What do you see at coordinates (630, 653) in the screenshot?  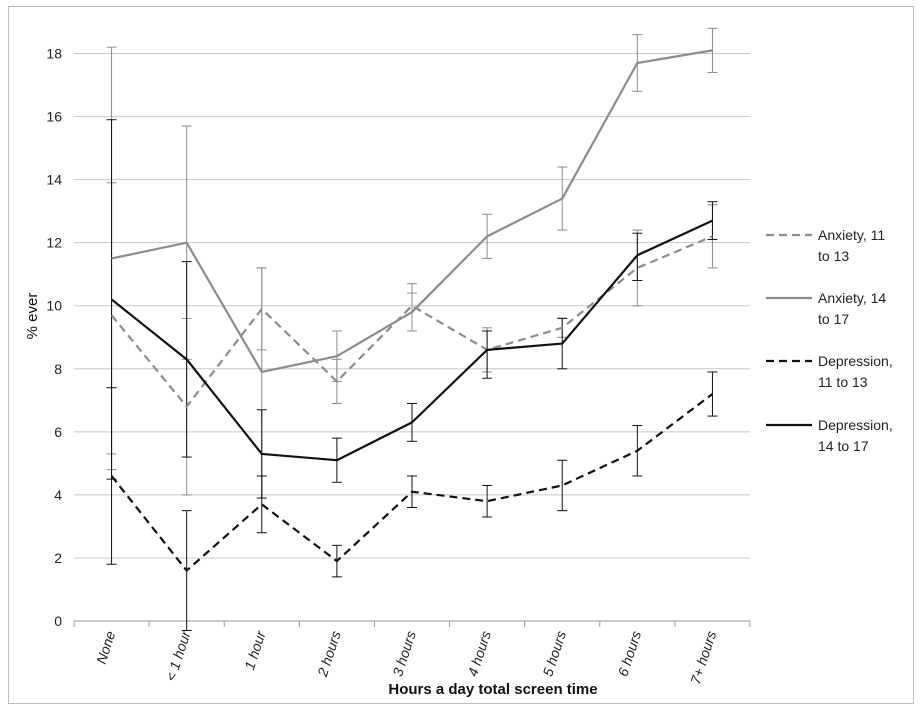 I see `x-tick-label: 6 hours` at bounding box center [630, 653].